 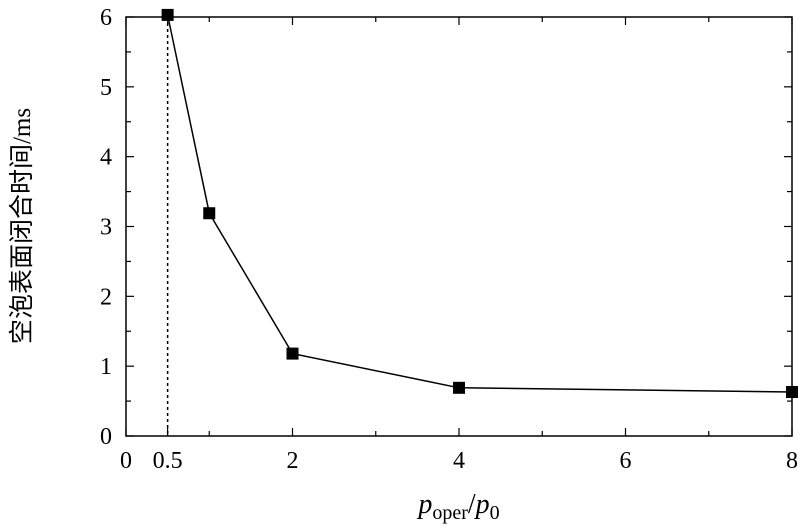 What do you see at coordinates (424, 504) in the screenshot?
I see `x-axis-title-p: p` at bounding box center [424, 504].